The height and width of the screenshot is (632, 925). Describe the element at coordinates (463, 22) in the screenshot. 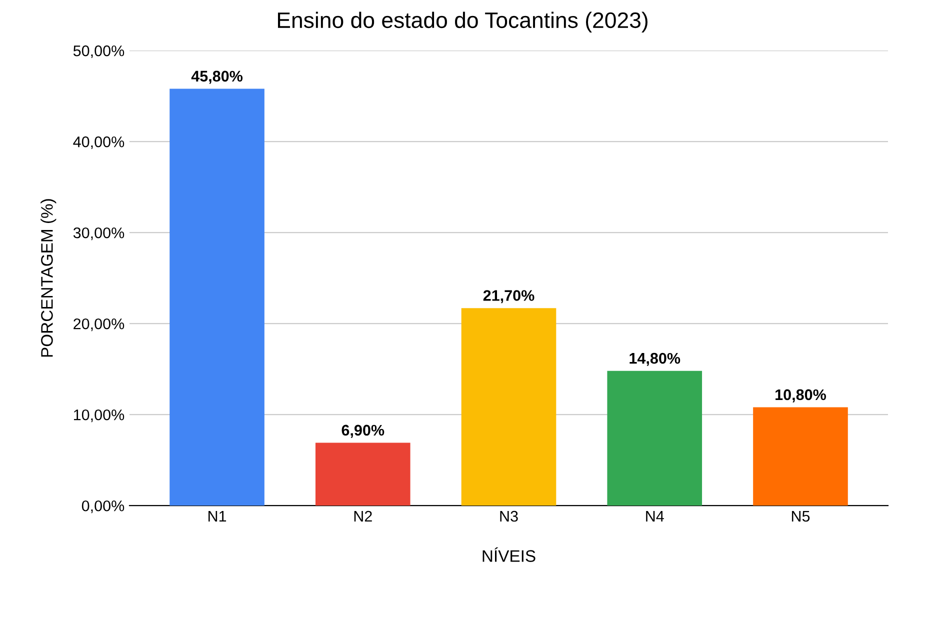

I see `chart-title: Ensino do estado do Tocantins (2023)` at that location.